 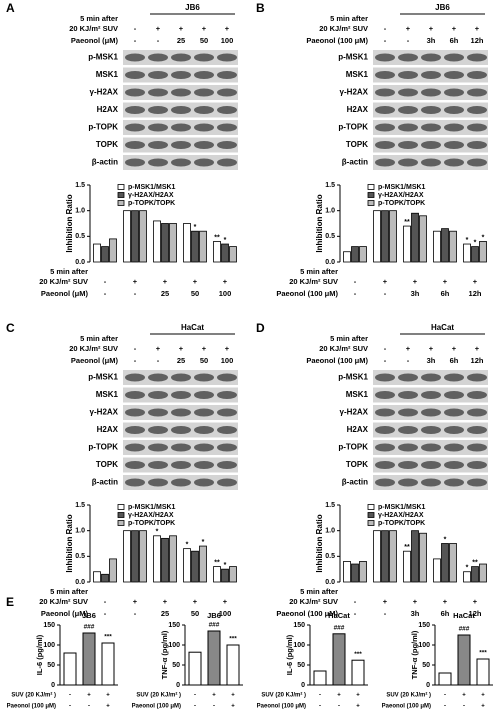 What do you see at coordinates (445, 293) in the screenshot?
I see `condition-value: 6h` at bounding box center [445, 293].